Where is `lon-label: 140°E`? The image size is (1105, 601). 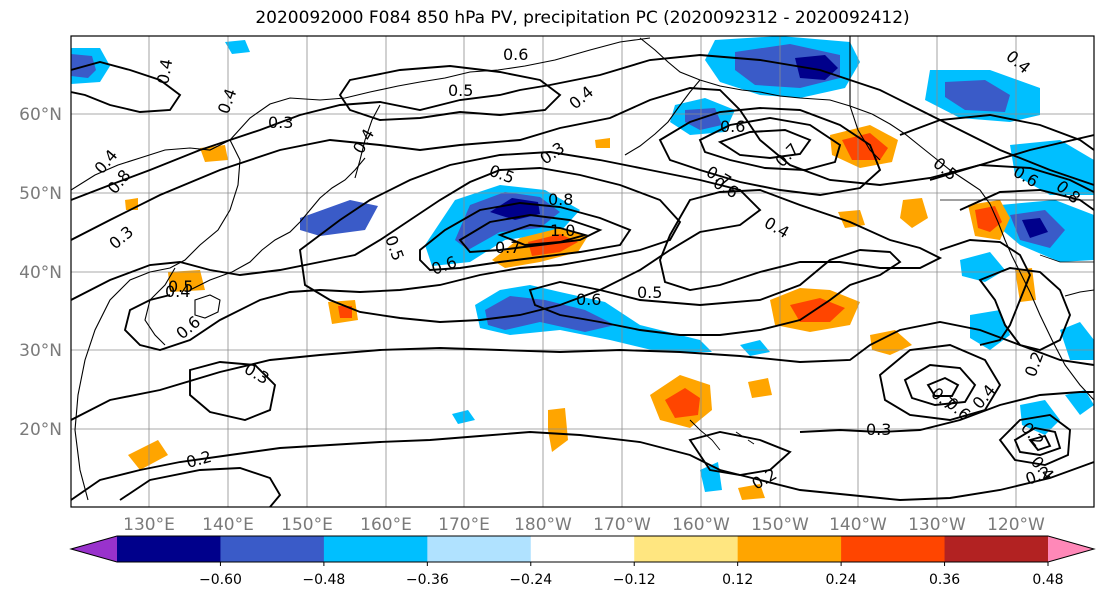 lon-label: 140°E is located at coordinates (228, 525).